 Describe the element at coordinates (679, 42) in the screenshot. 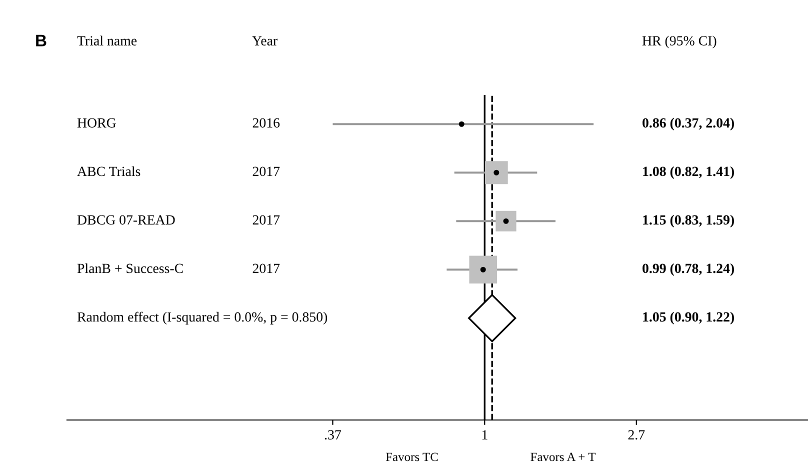

I see `text: HR (95% CI)` at that location.